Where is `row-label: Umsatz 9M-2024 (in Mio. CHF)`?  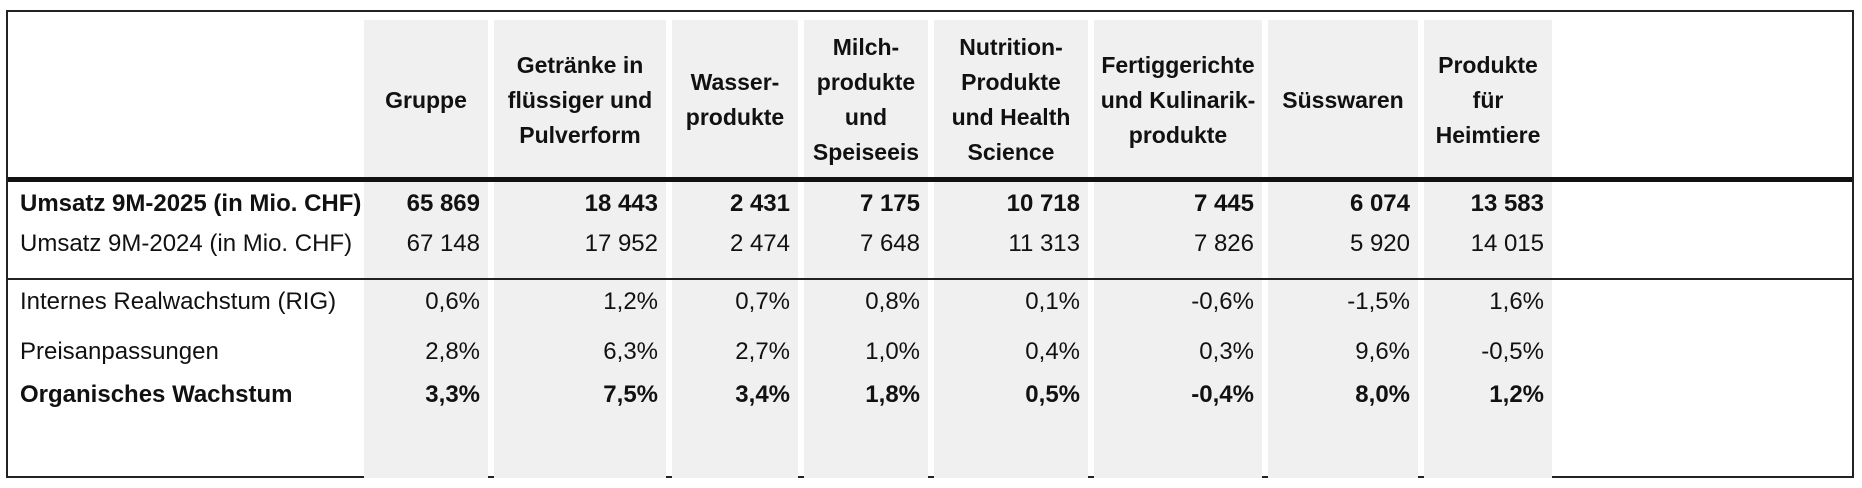 row-label: Umsatz 9M-2024 (in Mio. CHF) is located at coordinates (186, 243).